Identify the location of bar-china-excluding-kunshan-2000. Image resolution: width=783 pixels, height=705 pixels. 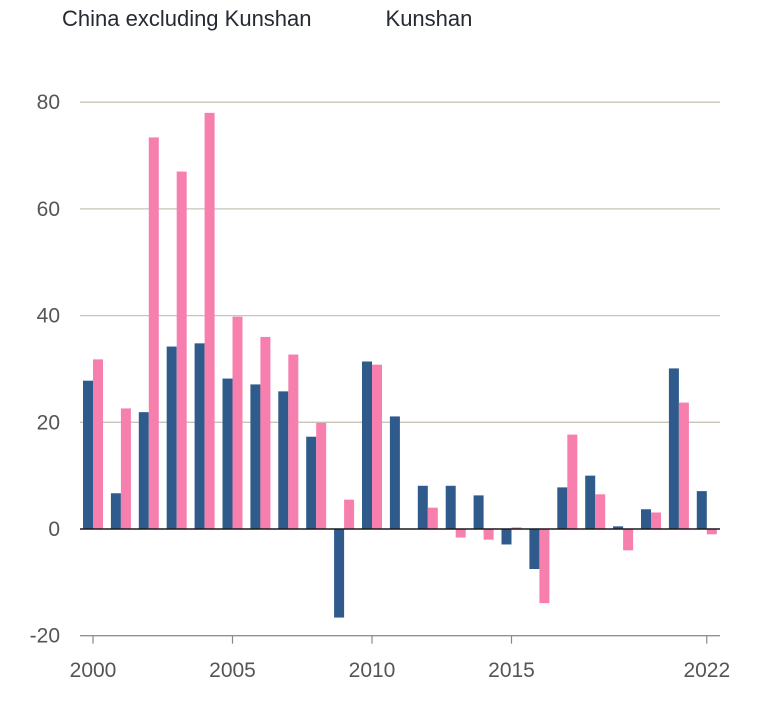
(88, 454).